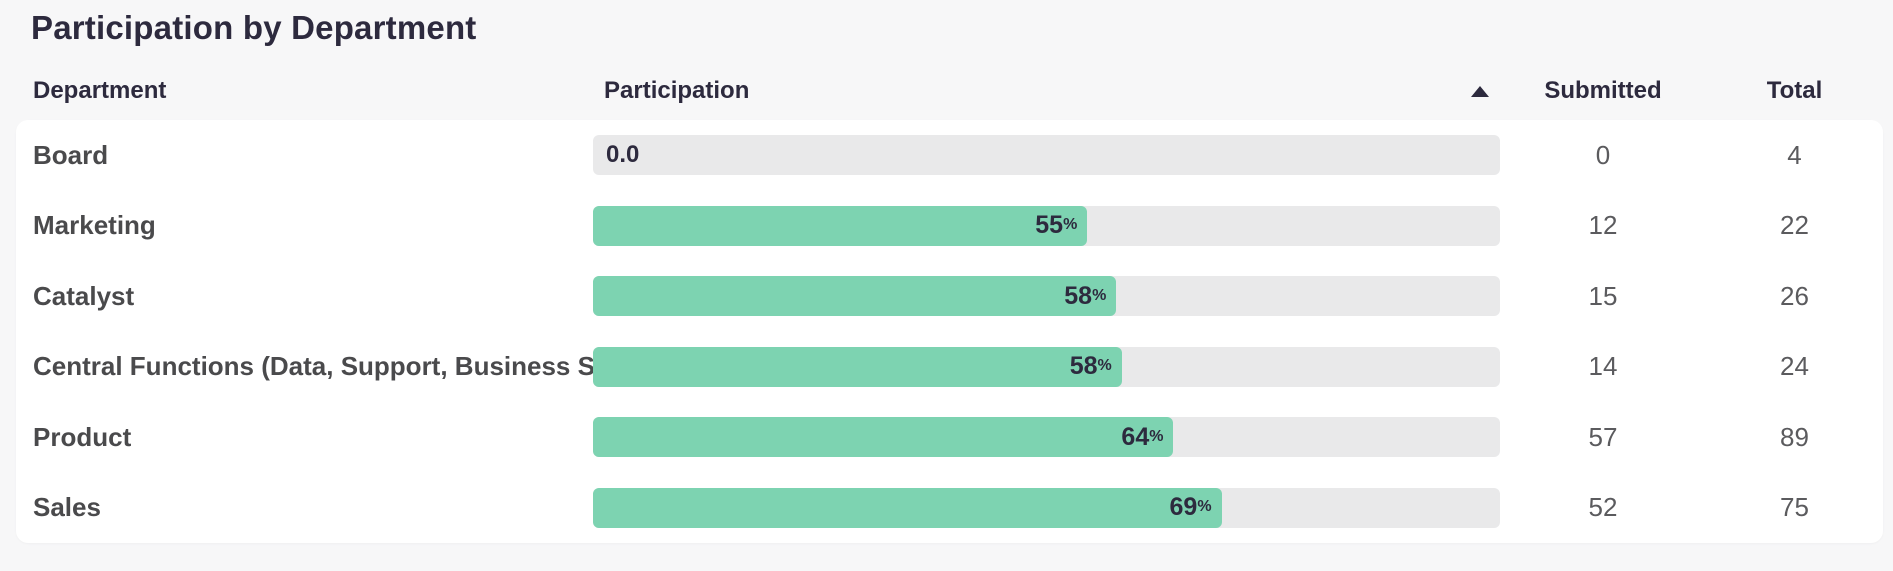 The height and width of the screenshot is (571, 1893). Describe the element at coordinates (1794, 295) in the screenshot. I see `total-value: 26` at that location.